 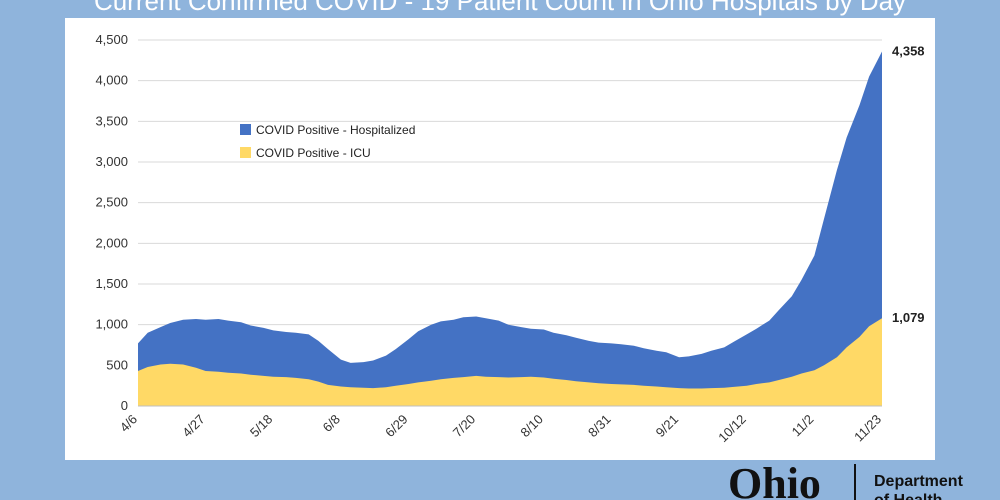 I want to click on x-tick-label: 8/10, so click(x=531, y=426).